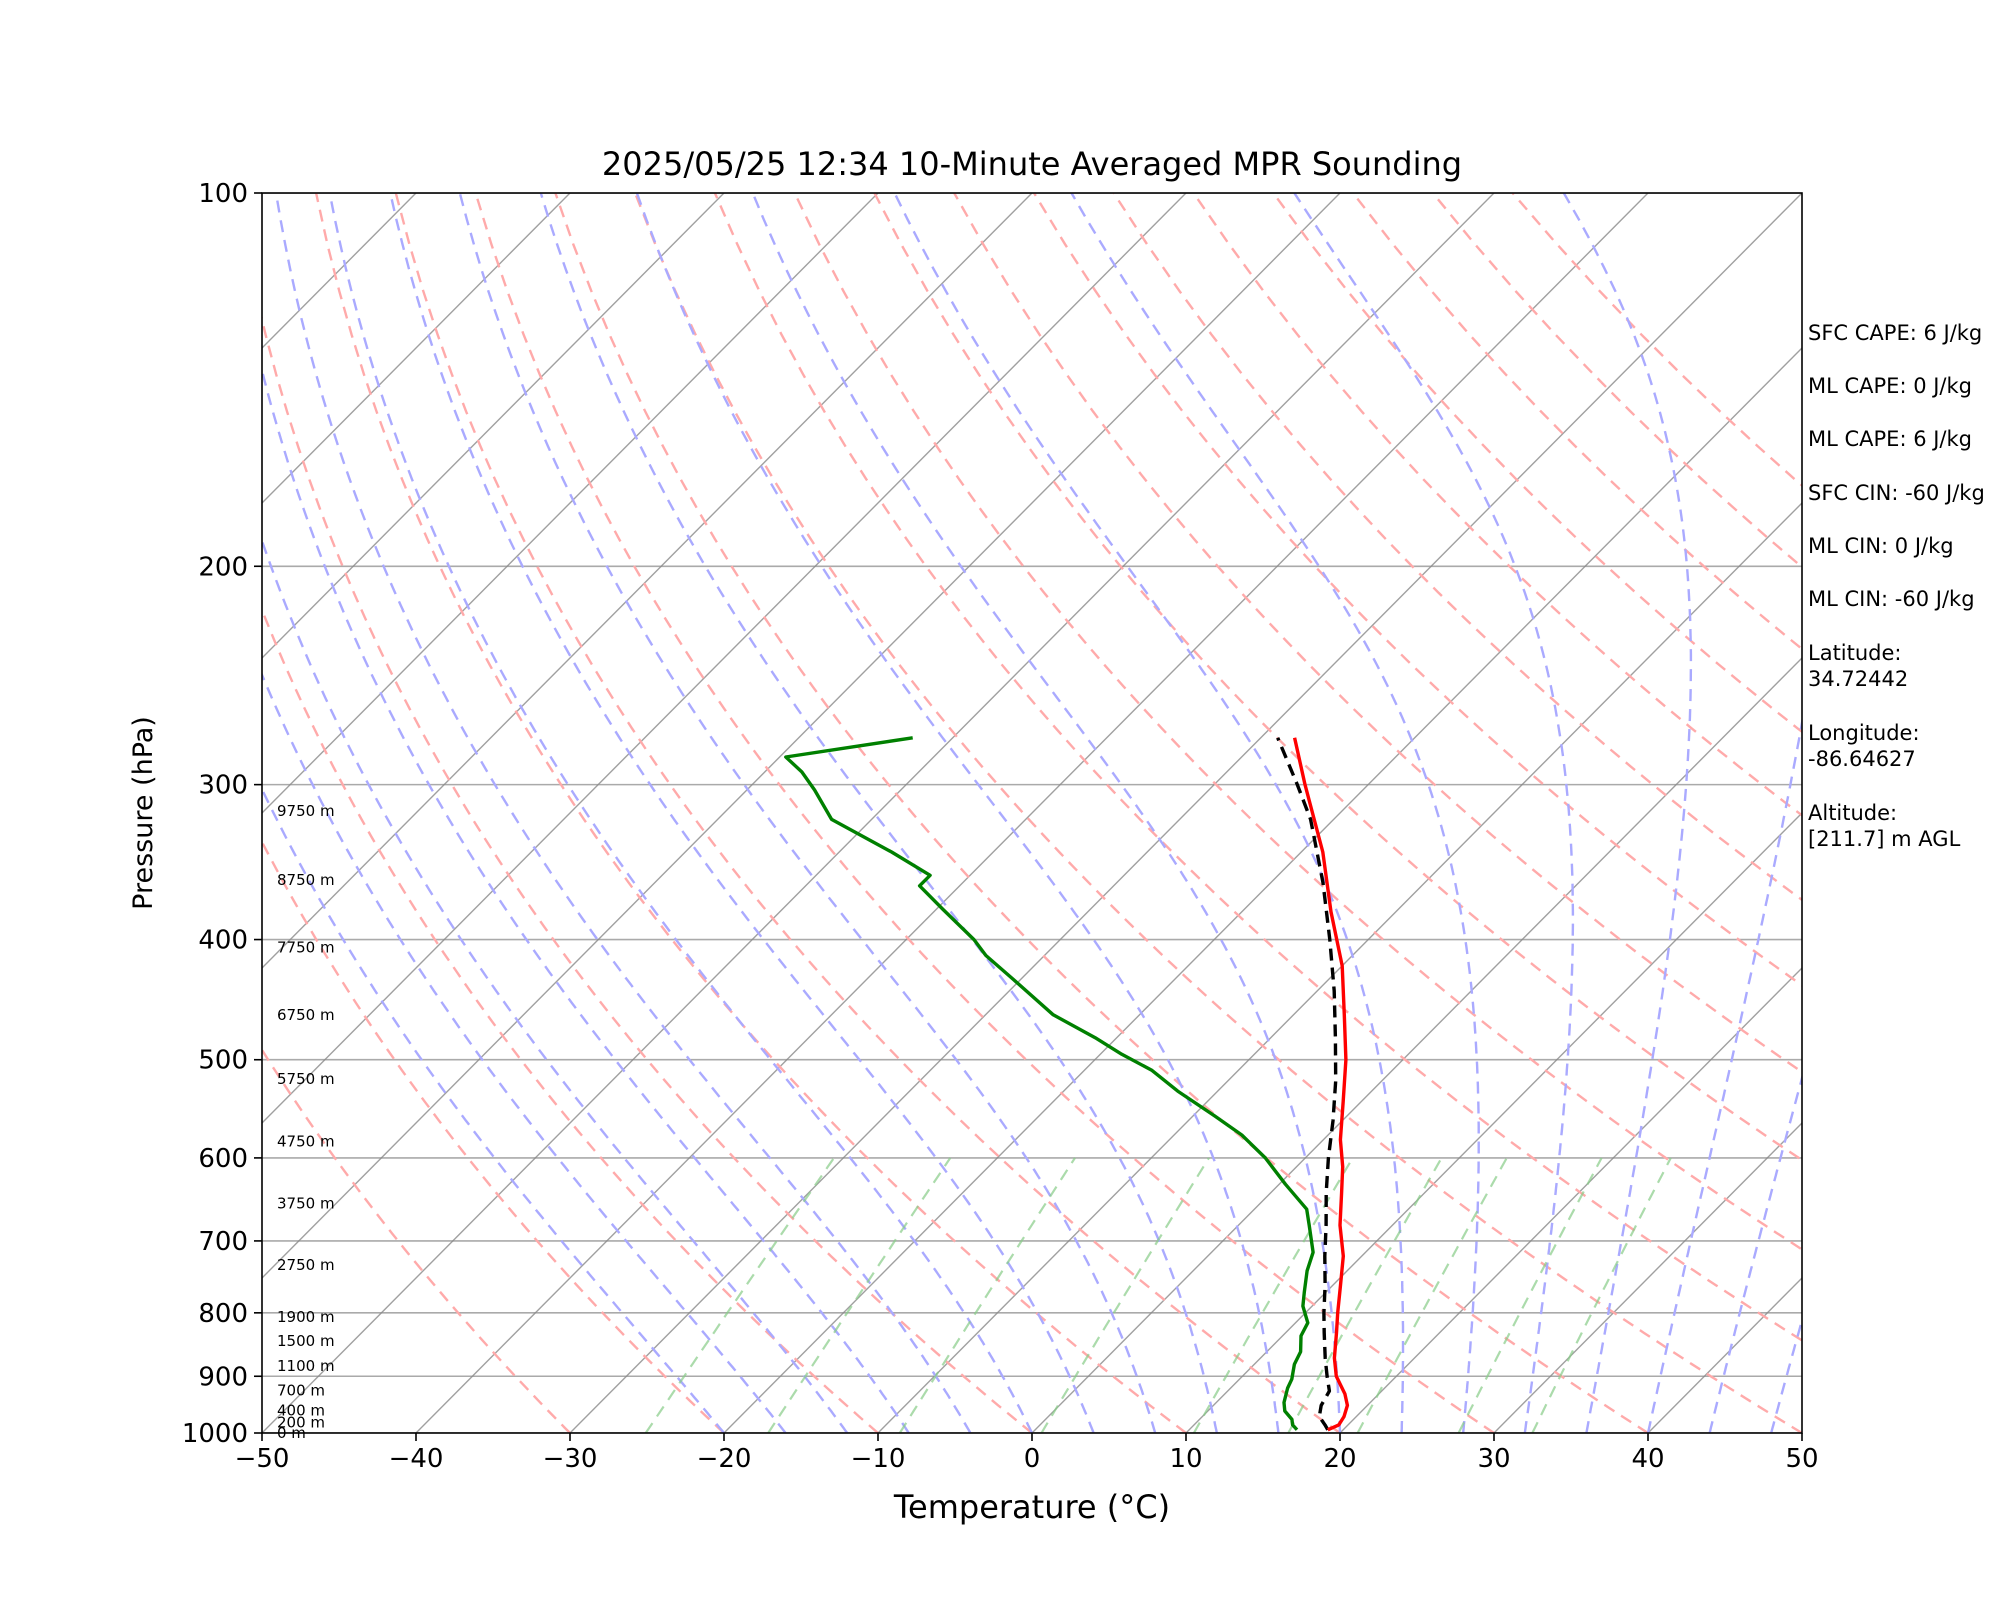 Image resolution: width=2000 pixels, height=1600 pixels. What do you see at coordinates (223, 194) in the screenshot?
I see `y-tick-label: 100` at bounding box center [223, 194].